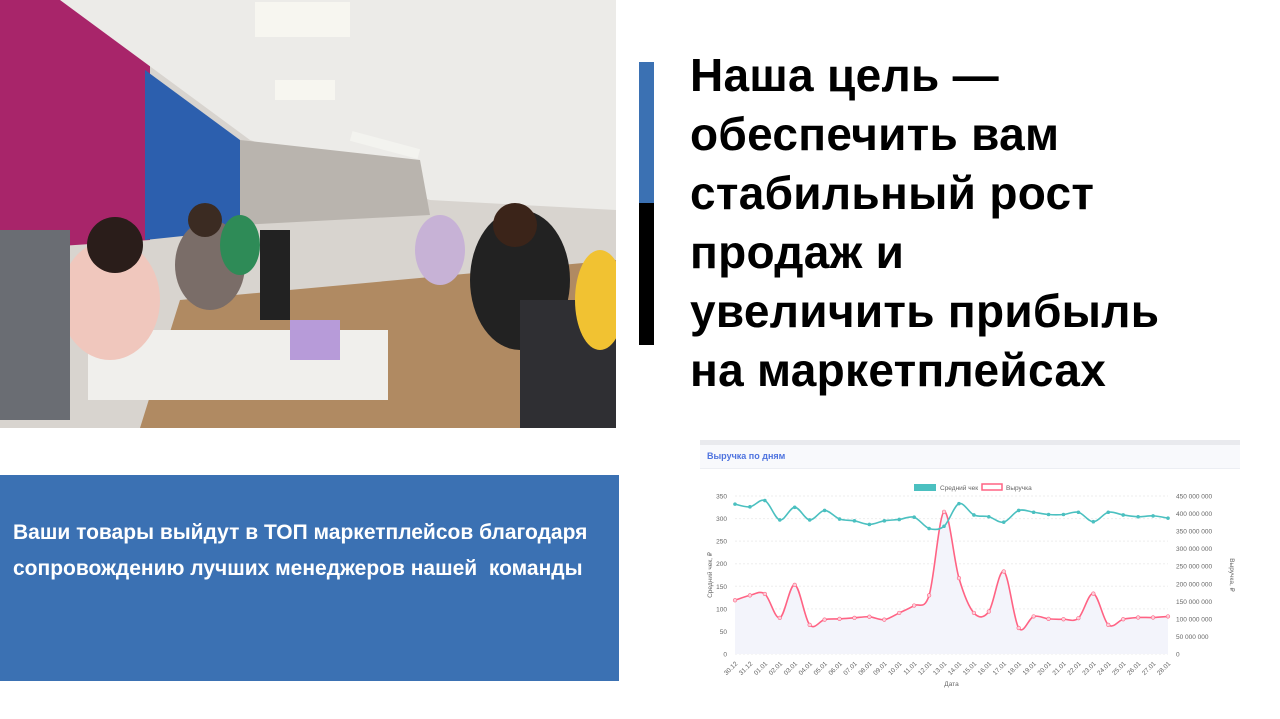  I want to click on y-right-tick-label: 0, so click(1178, 655).